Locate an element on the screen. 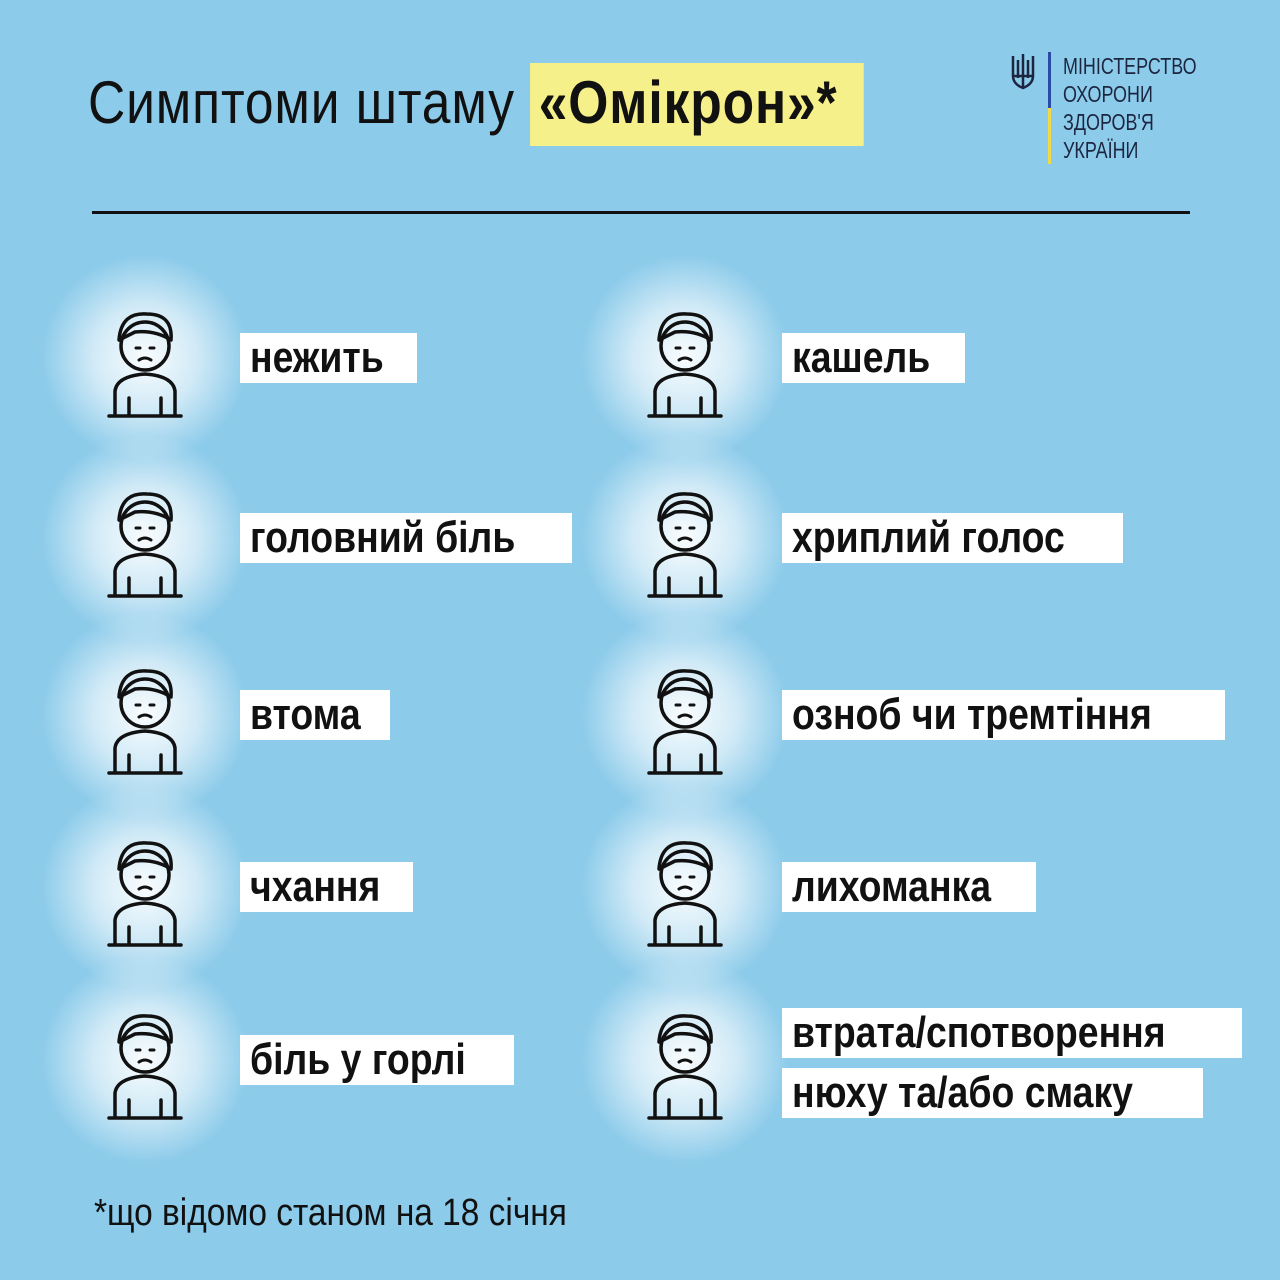 The image size is (1280, 1280). logo-line: МІНІСТЕРСТВО is located at coordinates (1130, 66).